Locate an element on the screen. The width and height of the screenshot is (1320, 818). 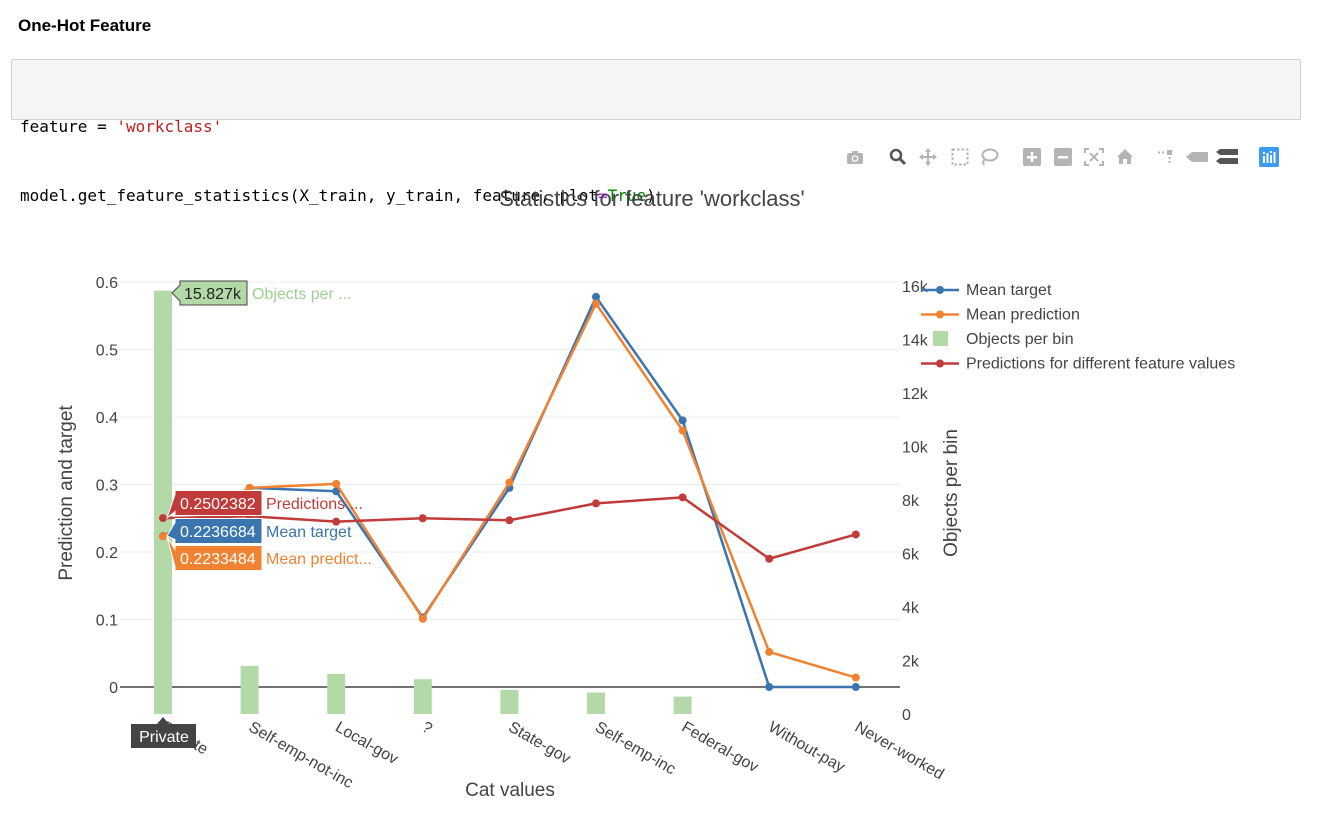
plot-modebar is located at coordinates (1064, 157).